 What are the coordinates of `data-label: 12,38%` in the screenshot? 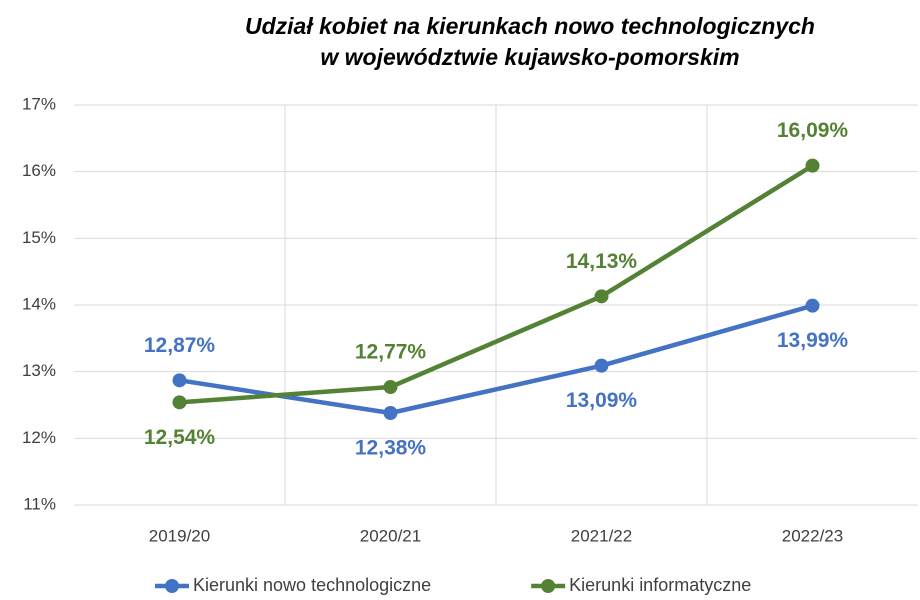 It's located at (391, 448).